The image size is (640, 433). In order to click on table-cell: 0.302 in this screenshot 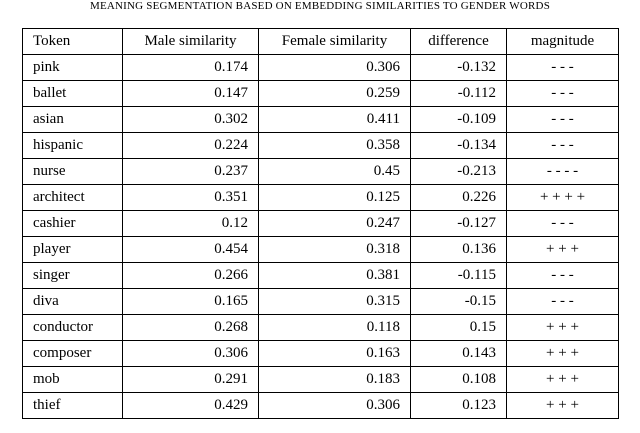, I will do `click(190, 119)`.